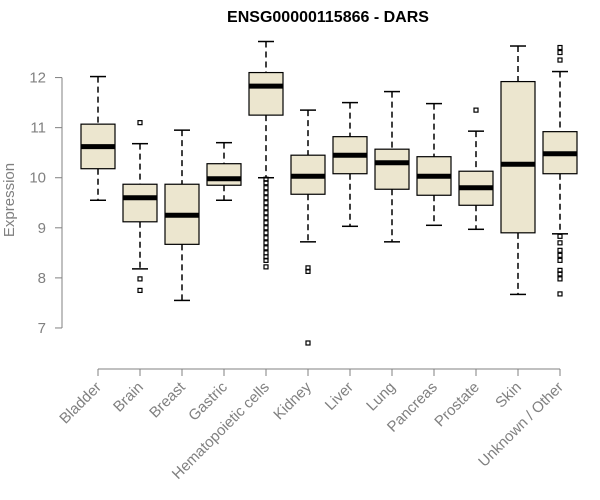 This screenshot has height=500, width=600. I want to click on chart-title: ENSG00000115866 - DARS, so click(328, 17).